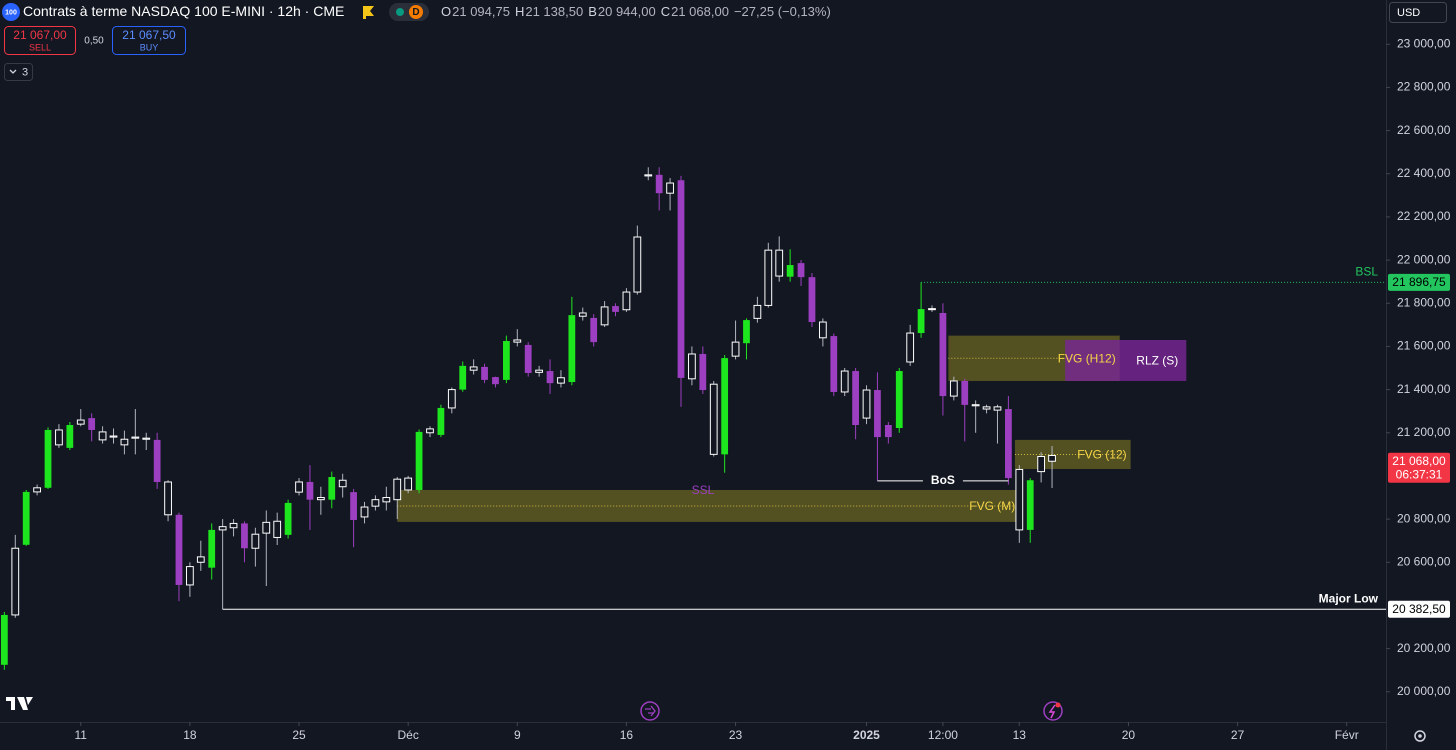 This screenshot has height=750, width=1456. I want to click on ohlc-key: C, so click(665, 11).